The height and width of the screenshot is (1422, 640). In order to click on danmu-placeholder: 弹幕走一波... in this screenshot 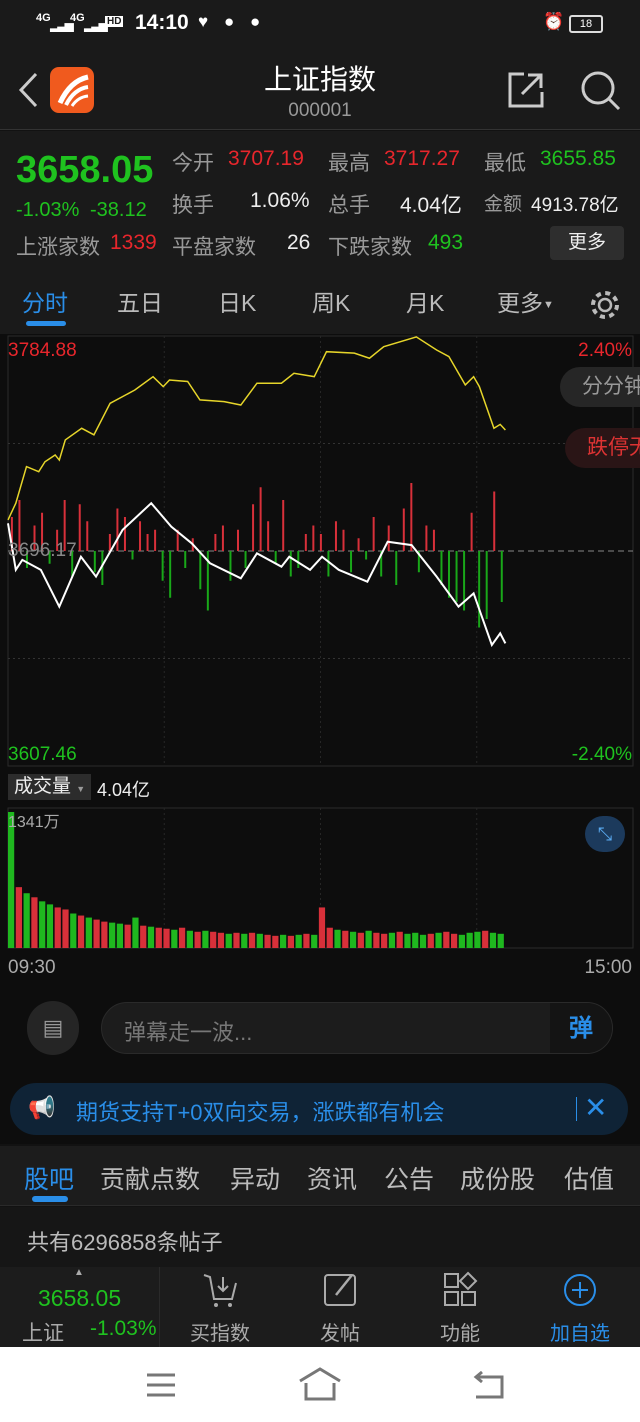, I will do `click(188, 1032)`.